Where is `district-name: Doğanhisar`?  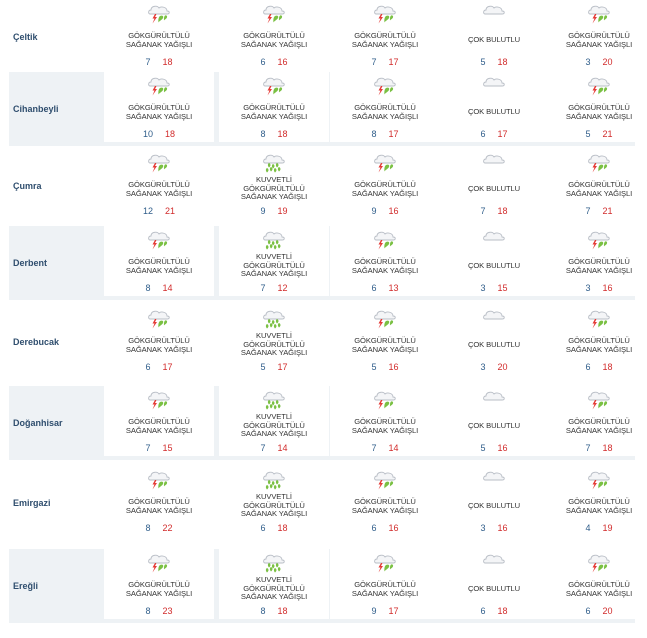
district-name: Doğanhisar is located at coordinates (38, 423).